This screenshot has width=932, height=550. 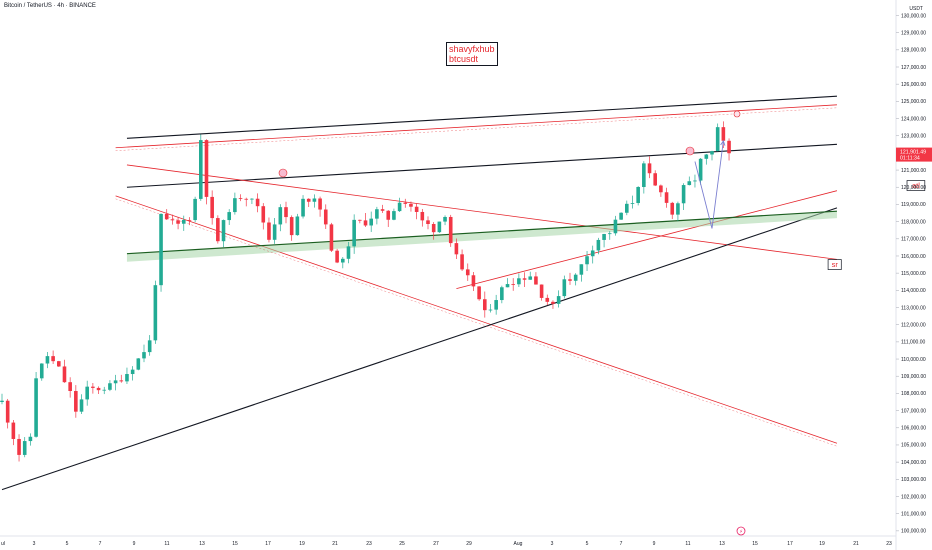 I want to click on price-tick-label: 104,000.00, so click(x=913, y=463).